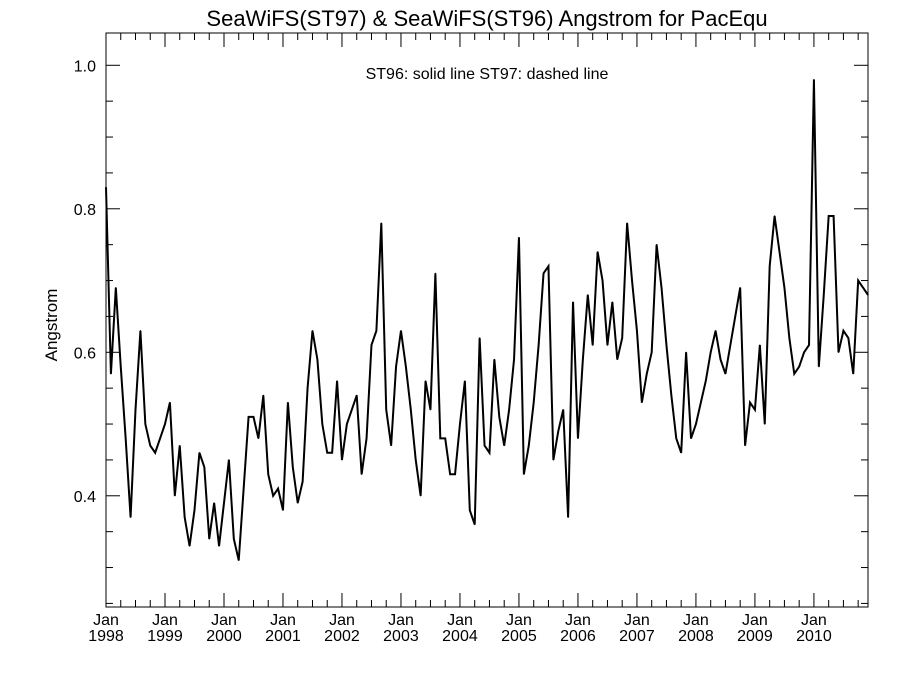 The width and height of the screenshot is (900, 675). I want to click on x-tick-label-year: 1998, so click(106, 636).